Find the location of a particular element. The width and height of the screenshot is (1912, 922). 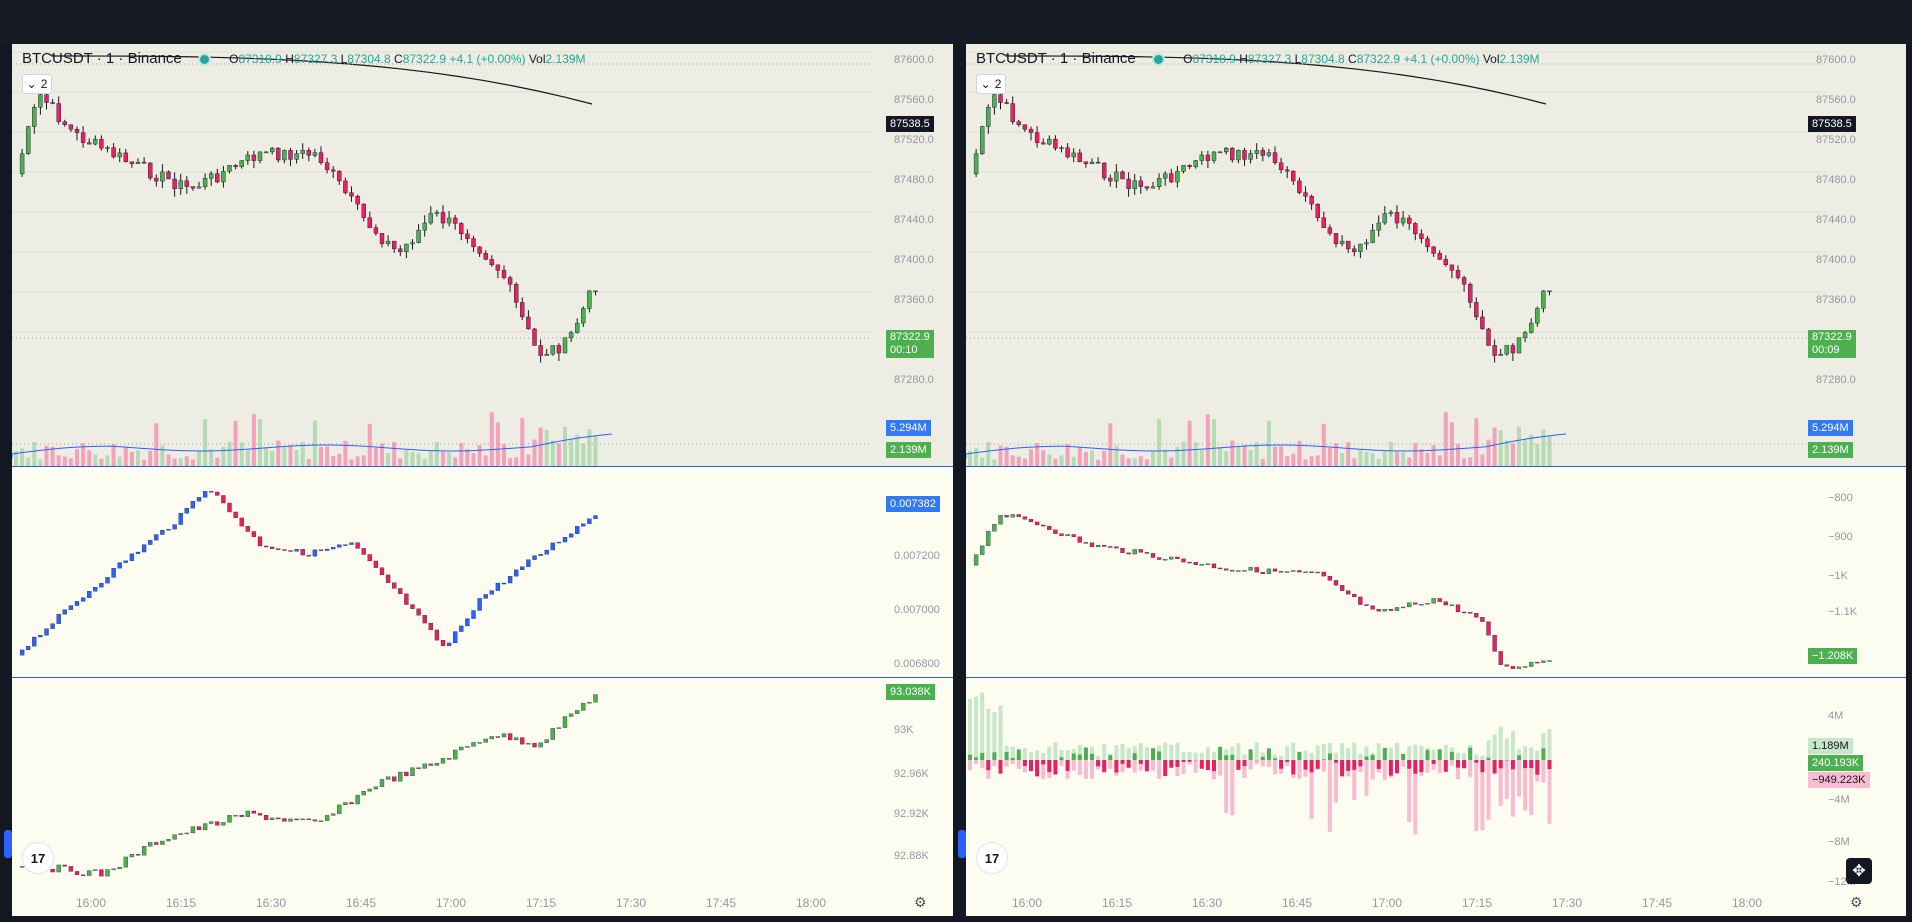

time-axis-label: 17:00 is located at coordinates (451, 903).